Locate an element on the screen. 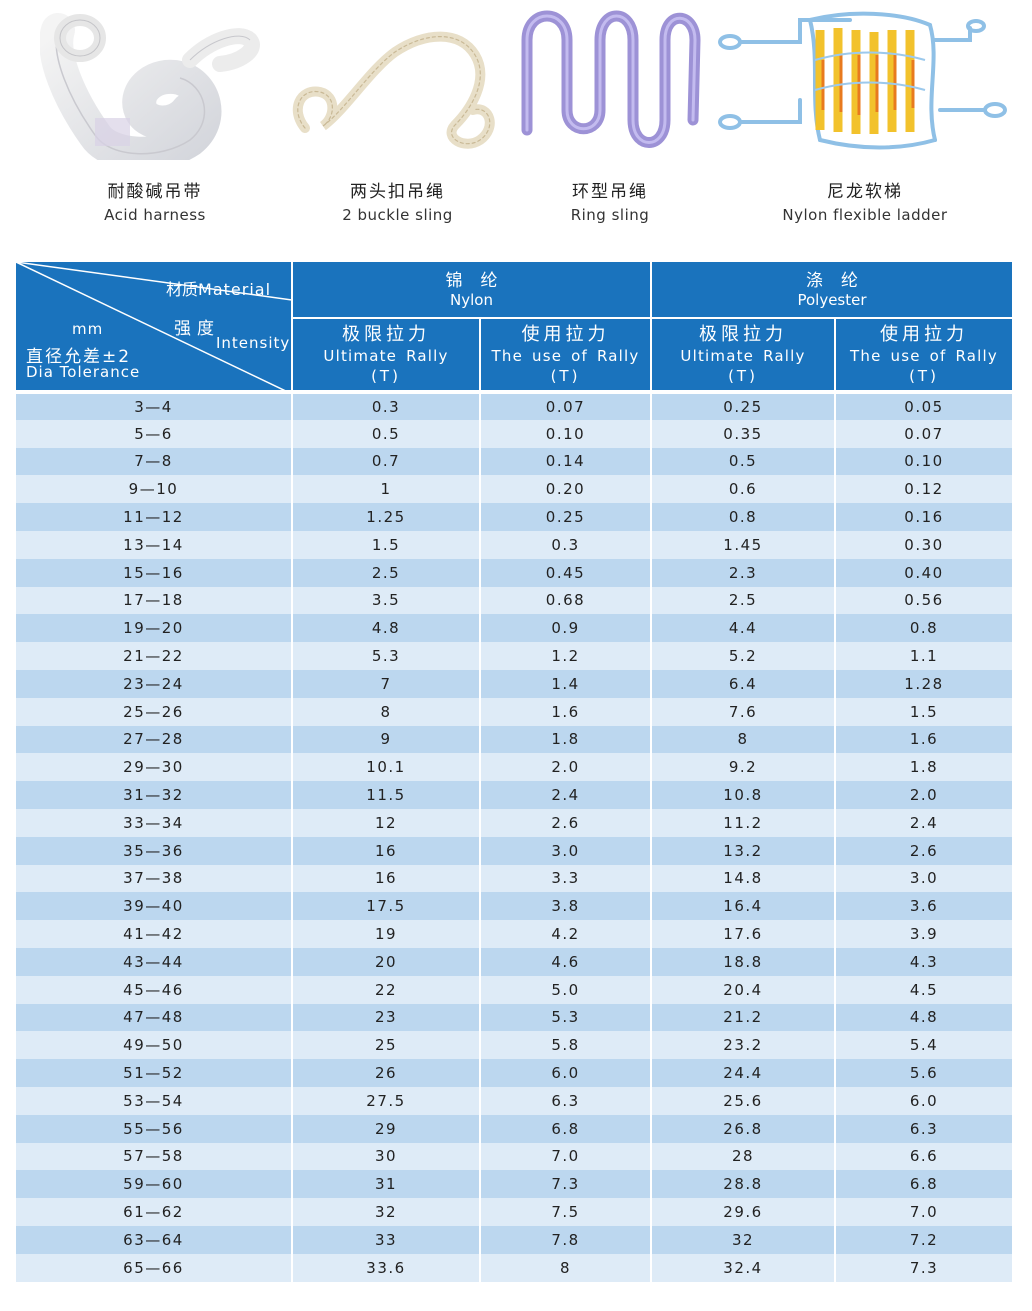  column-header-en: The use of Rally is located at coordinates (565, 355).